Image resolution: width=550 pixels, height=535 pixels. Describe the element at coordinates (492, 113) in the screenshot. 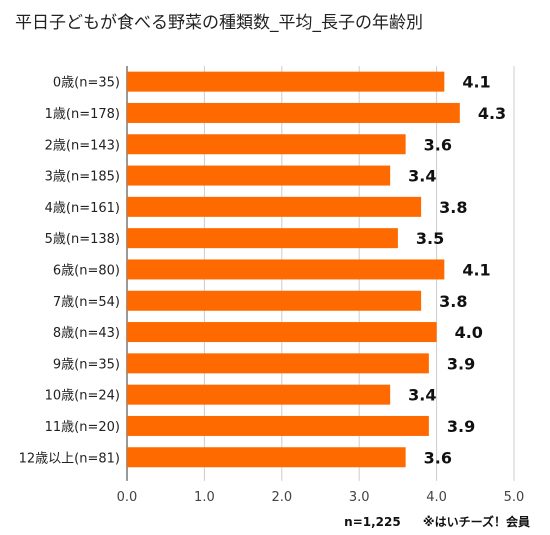

I see `value-label: 4.3` at that location.